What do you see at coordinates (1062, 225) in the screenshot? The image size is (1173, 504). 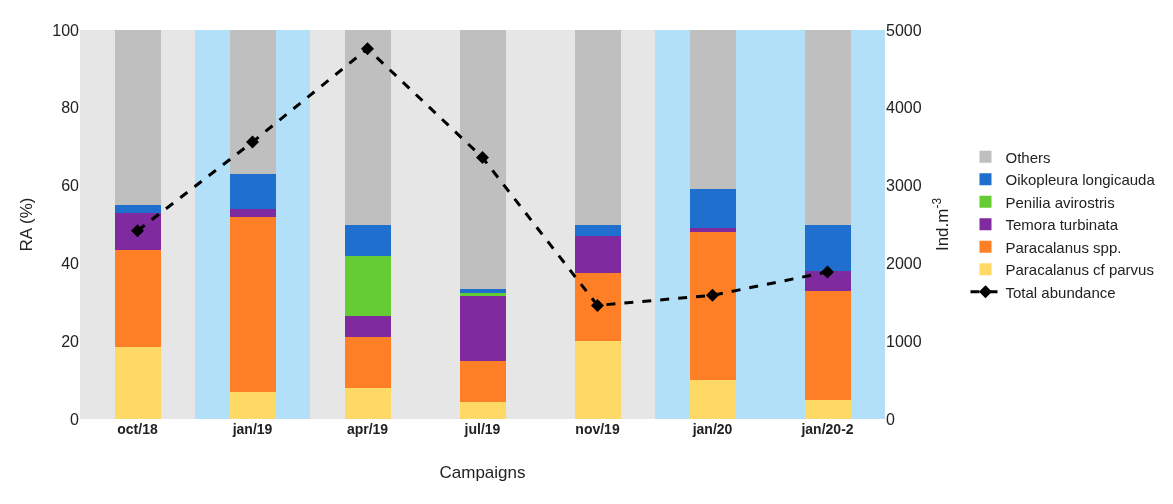 I see `legend-label: Temora turbinata` at bounding box center [1062, 225].